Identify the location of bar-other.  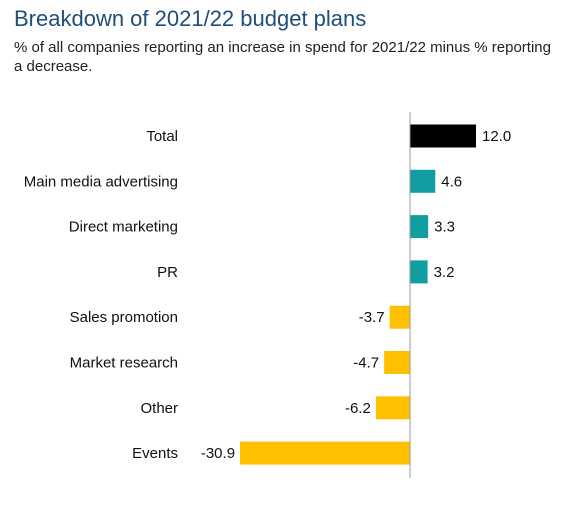
(392, 408).